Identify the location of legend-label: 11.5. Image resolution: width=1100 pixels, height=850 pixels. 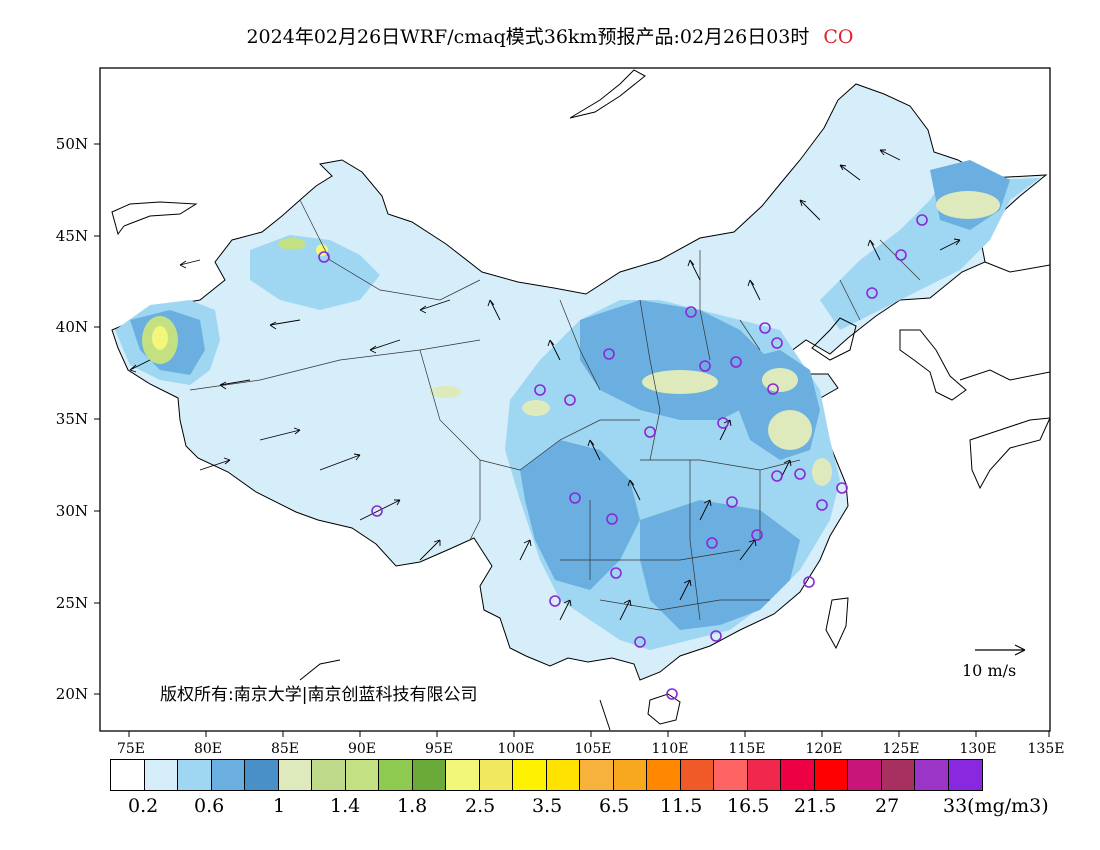
(681, 806).